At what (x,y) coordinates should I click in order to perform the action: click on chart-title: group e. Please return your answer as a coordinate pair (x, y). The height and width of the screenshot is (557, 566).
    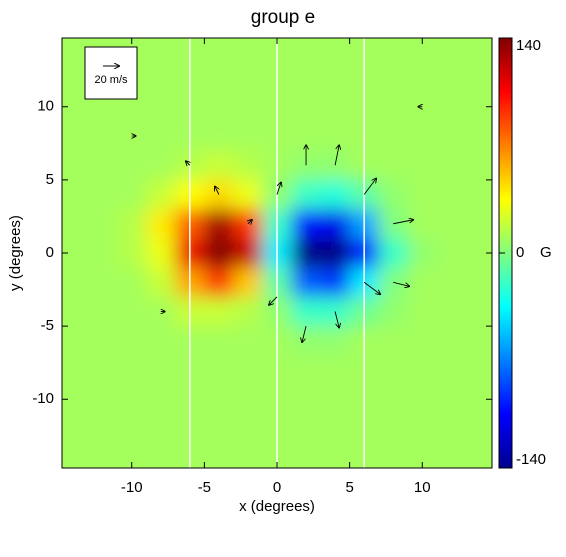
    Looking at the image, I should click on (283, 17).